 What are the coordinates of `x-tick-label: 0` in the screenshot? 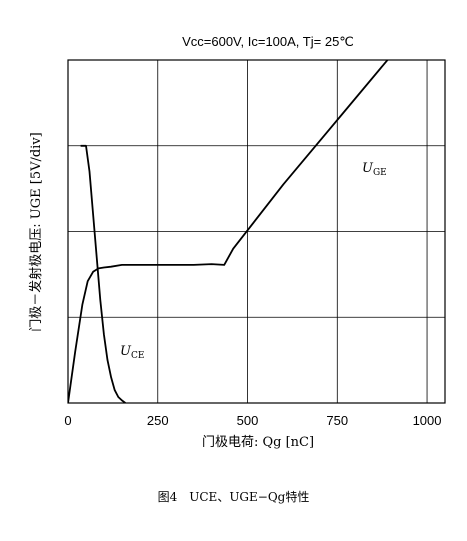 It's located at (67, 420).